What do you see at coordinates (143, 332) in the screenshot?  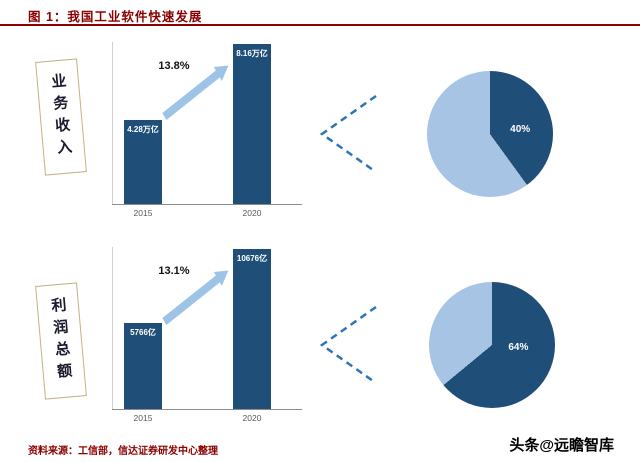 I see `bar-value-label: 5766亿` at bounding box center [143, 332].